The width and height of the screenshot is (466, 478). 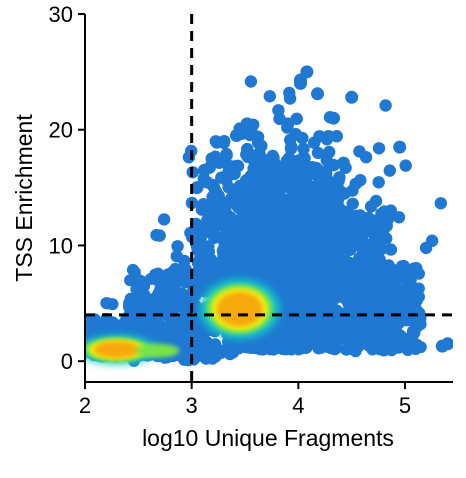 I want to click on y-axis-title: TSS Enrichment, so click(x=24, y=198).